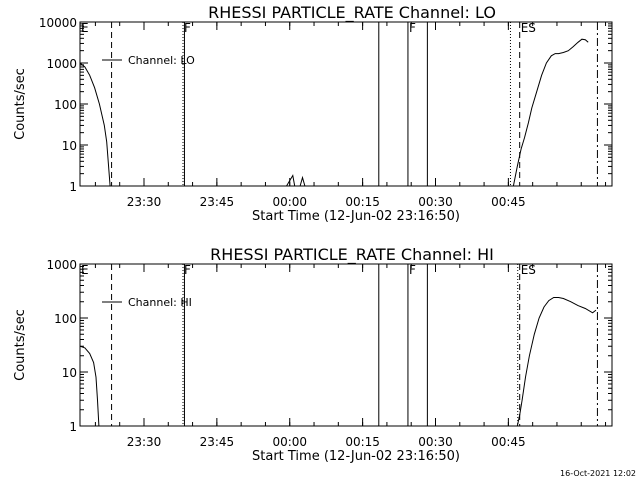 This screenshot has width=640, height=480. Describe the element at coordinates (161, 60) in the screenshot. I see `legend-label: Channel: LO` at that location.